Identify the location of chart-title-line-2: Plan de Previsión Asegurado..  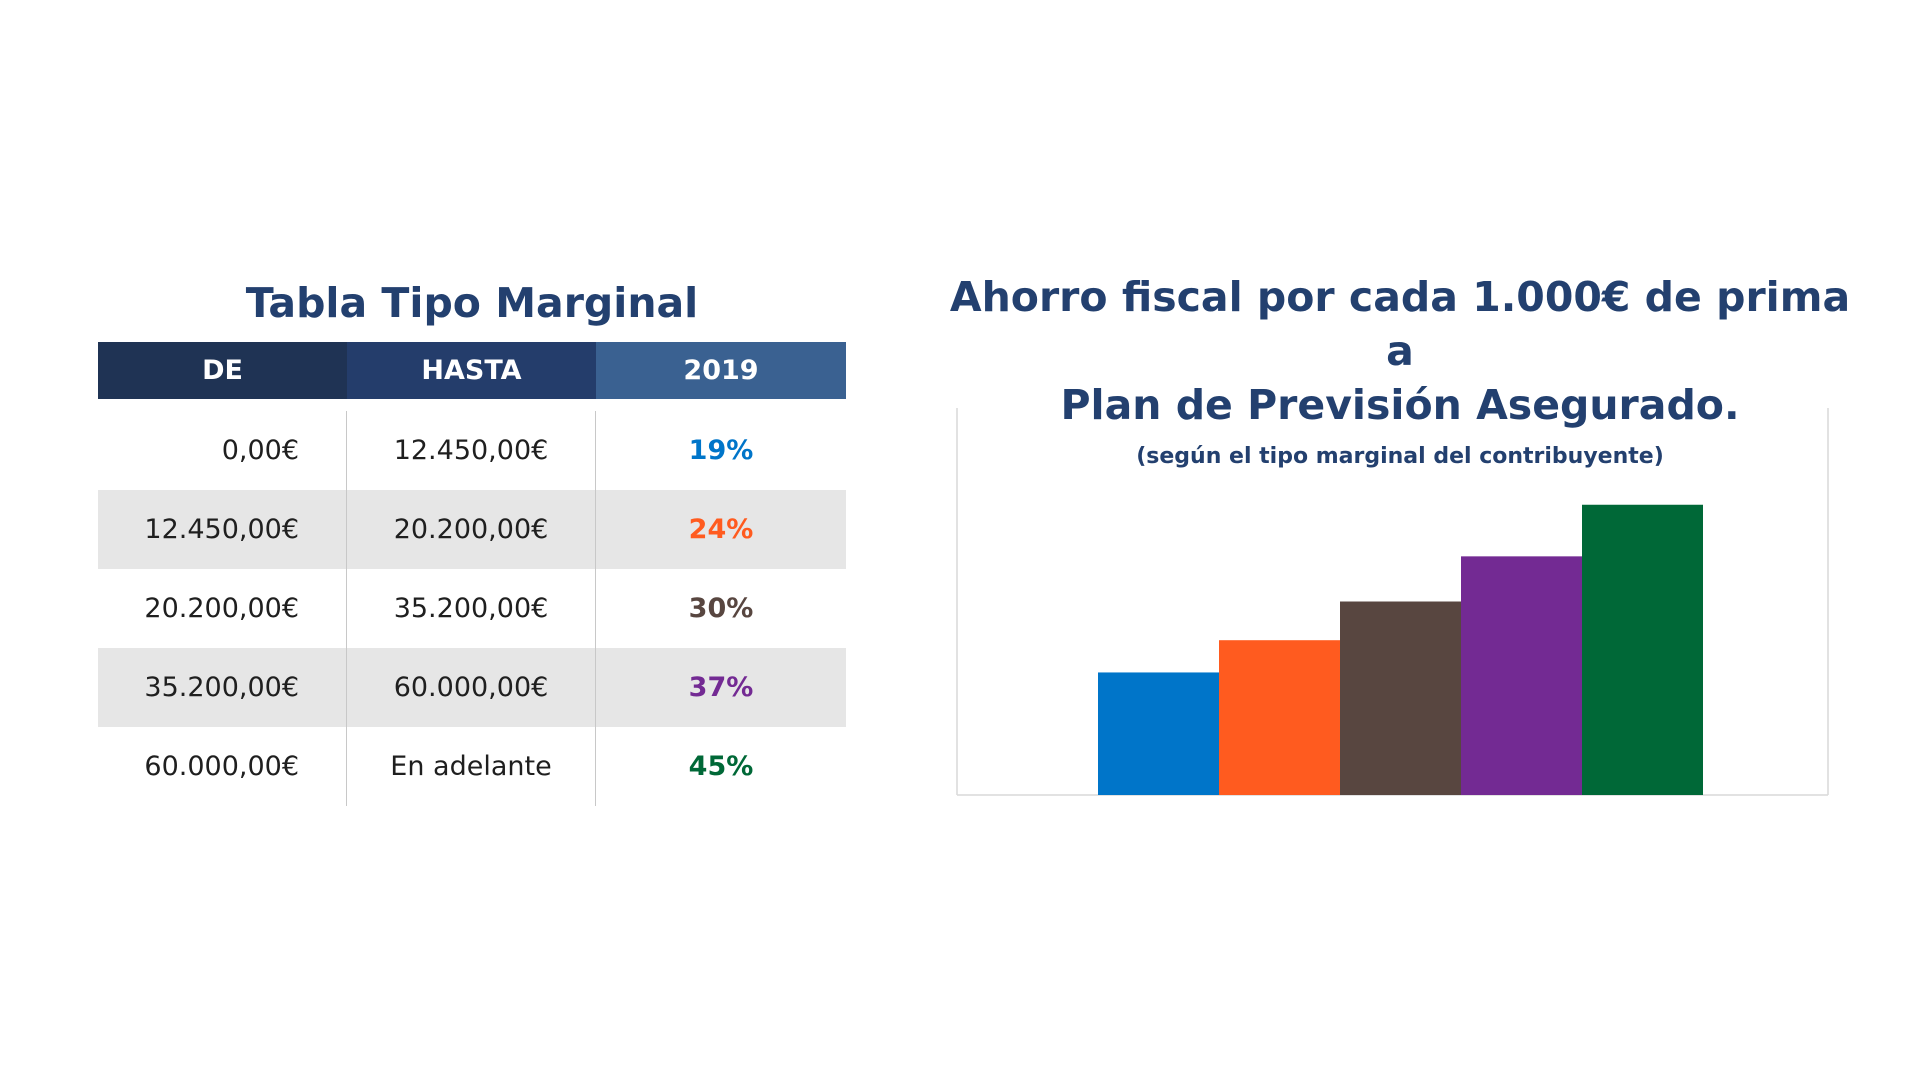
(1400, 405).